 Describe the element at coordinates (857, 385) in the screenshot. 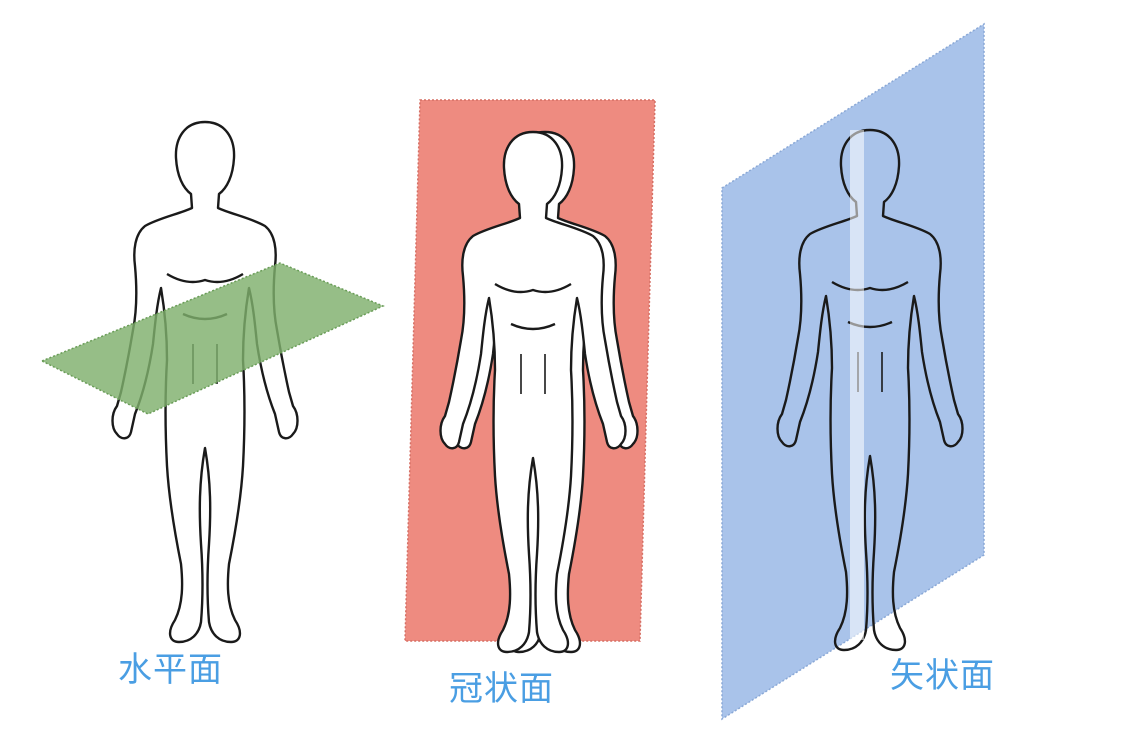

I see `sagittal-plane-cut-highlight` at that location.